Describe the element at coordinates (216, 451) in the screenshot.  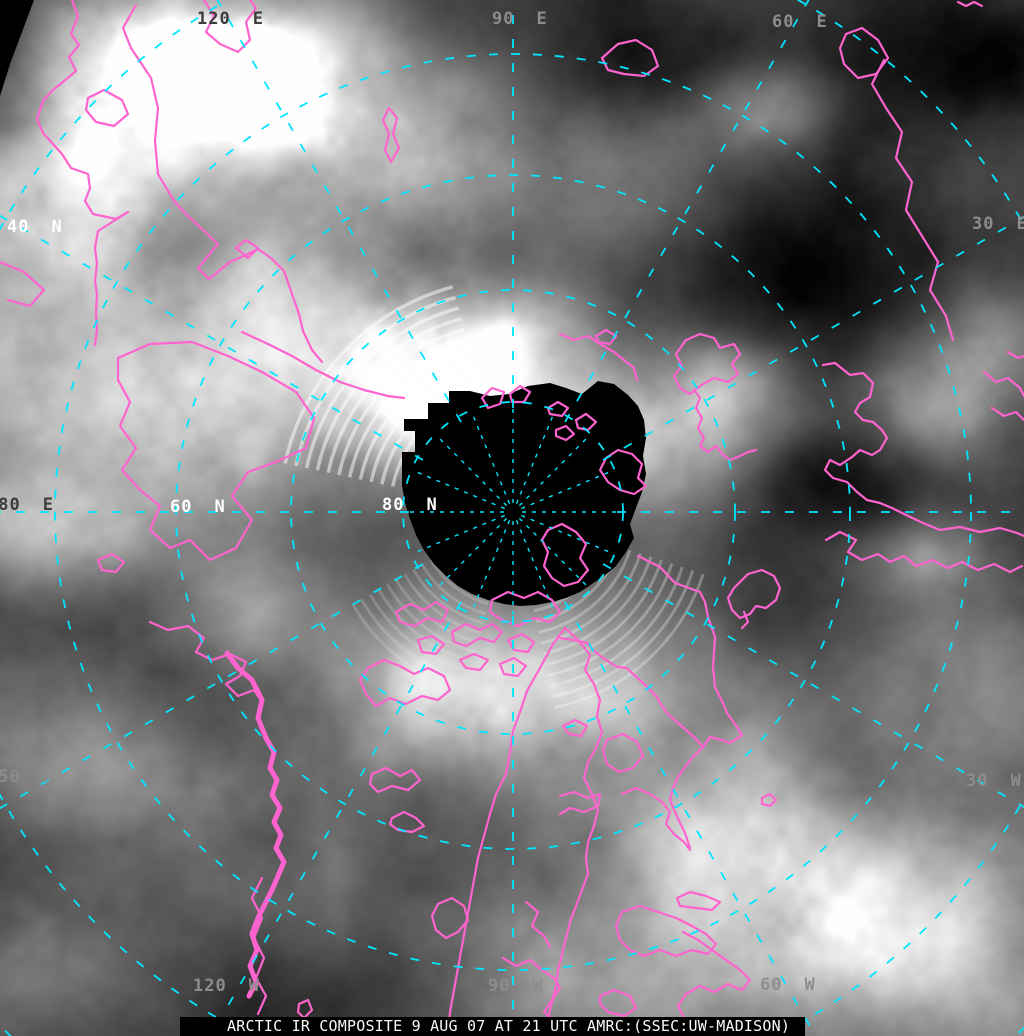
I see `coastline-chukotka-alaska-coast` at that location.